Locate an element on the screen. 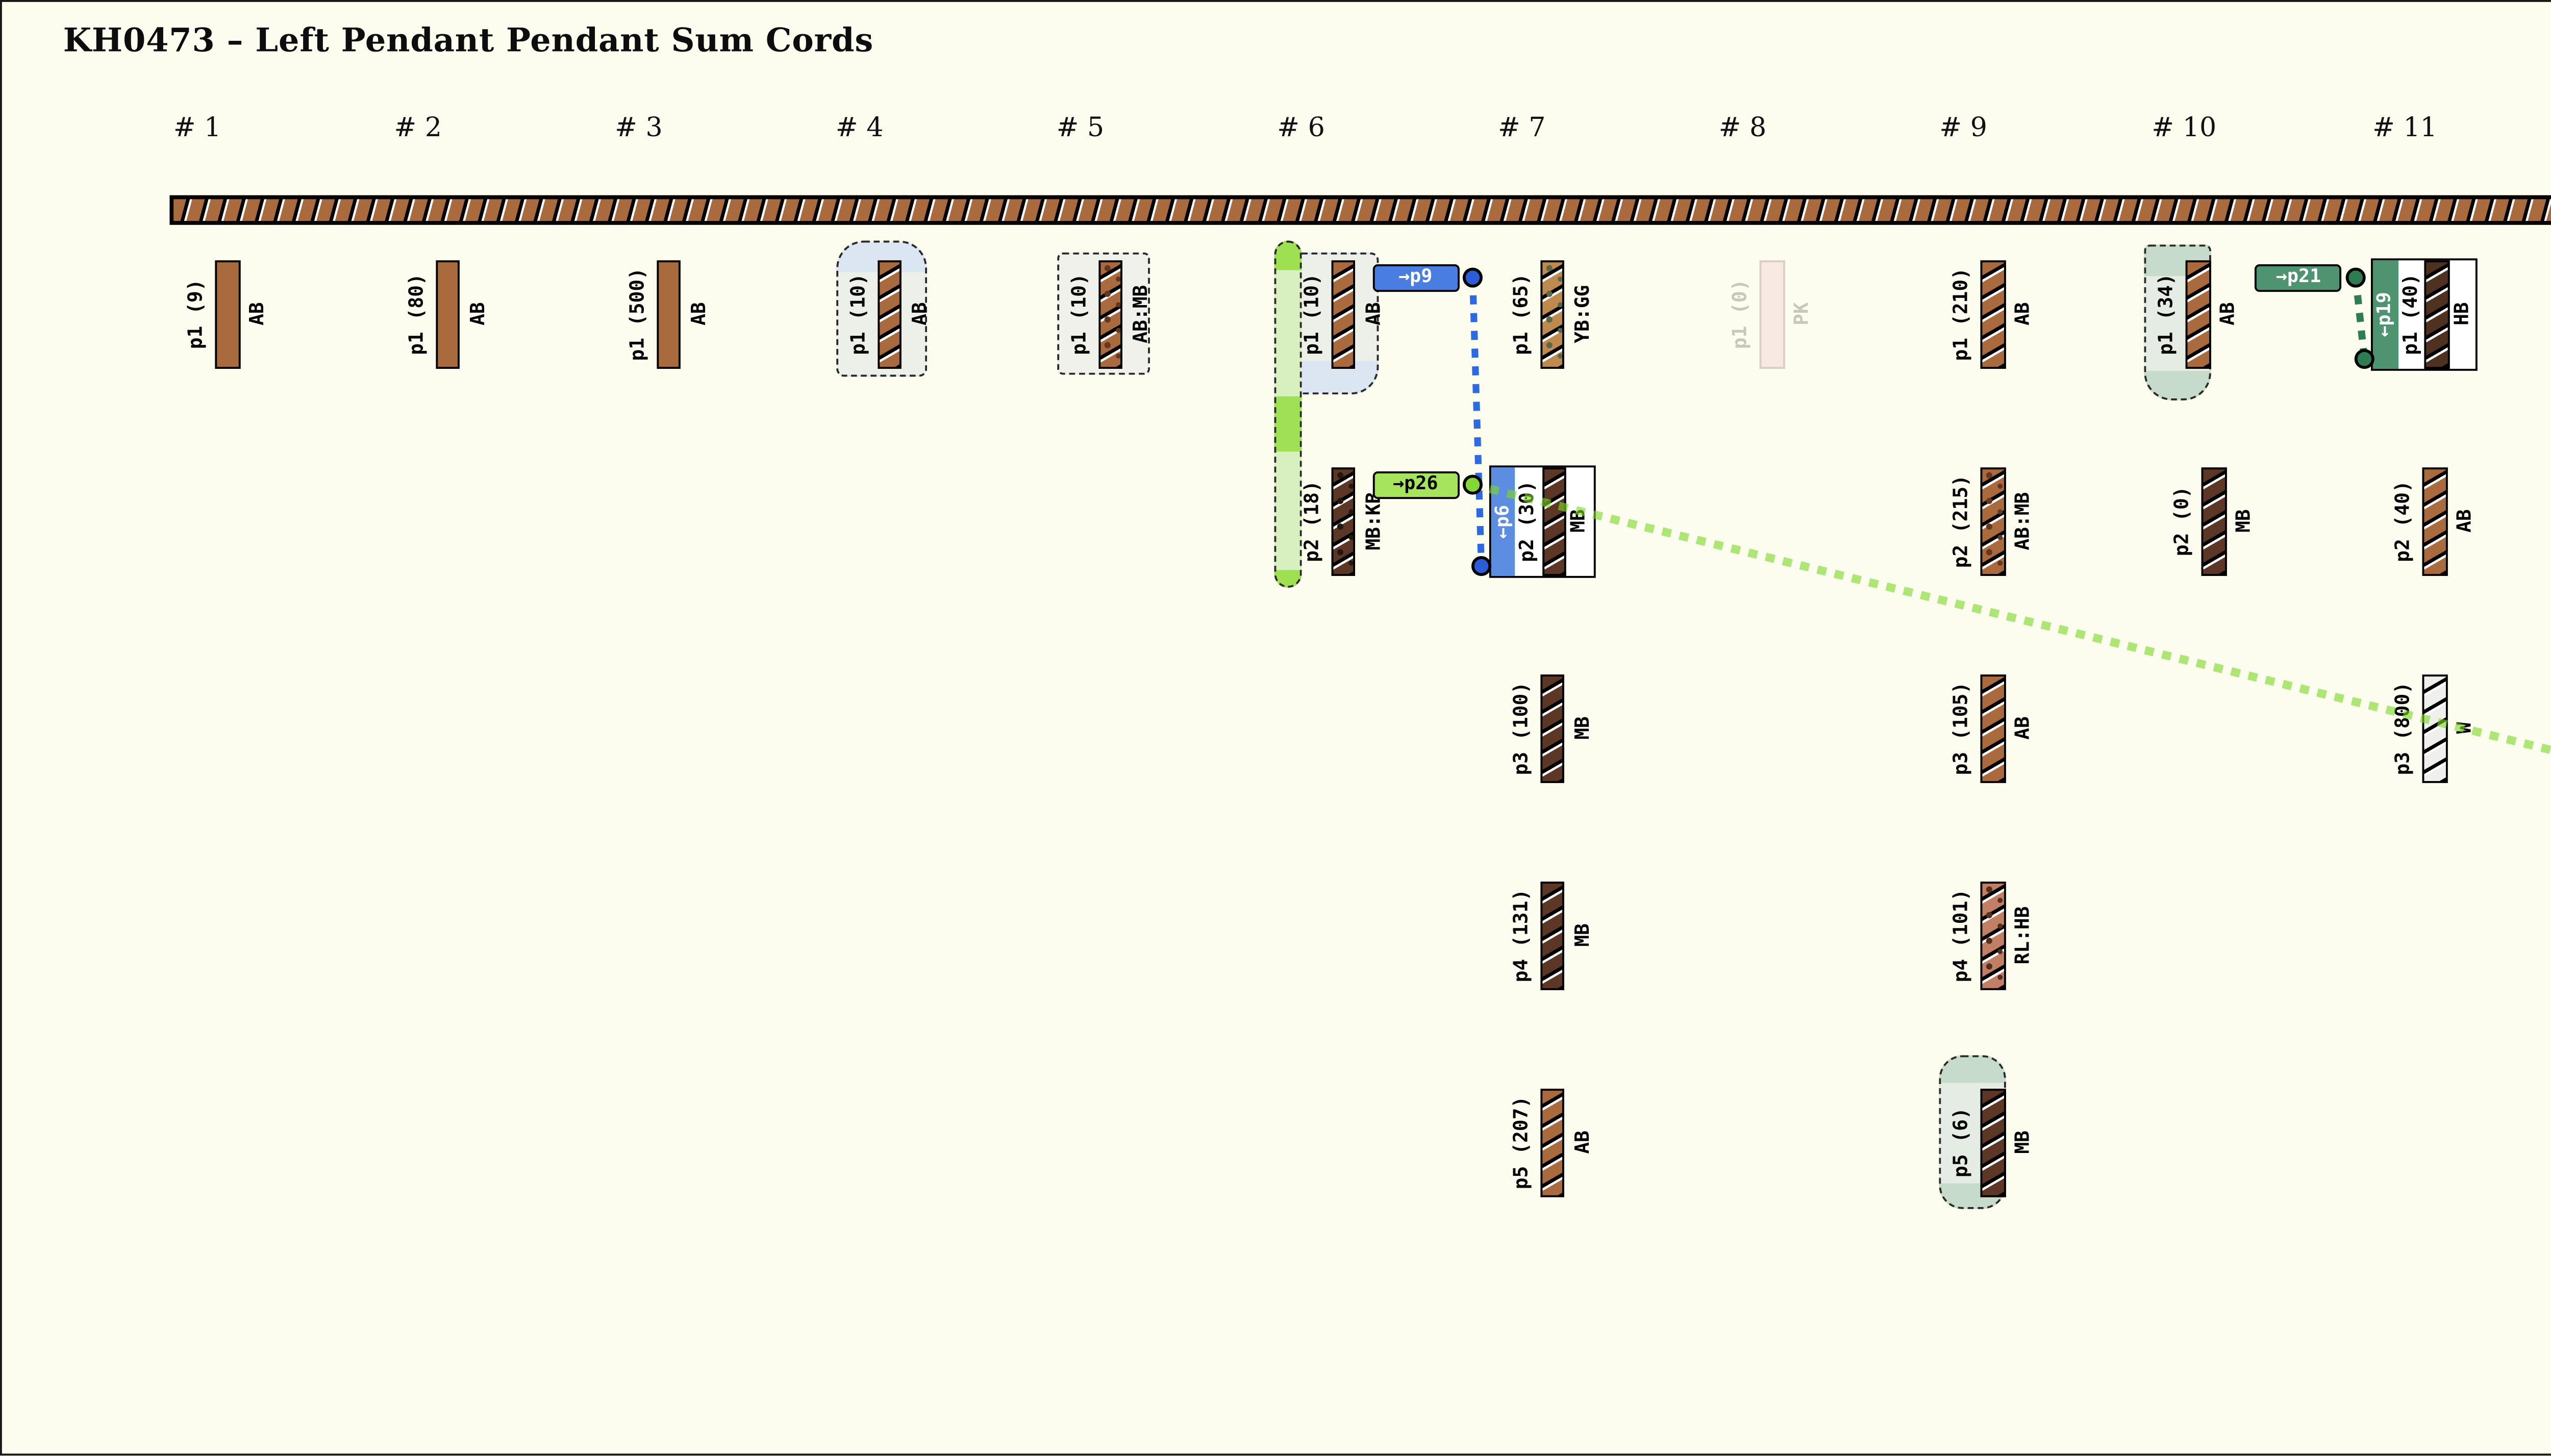 This screenshot has width=2551, height=1456. connector-endpoint-p21-start is located at coordinates (2355, 277).